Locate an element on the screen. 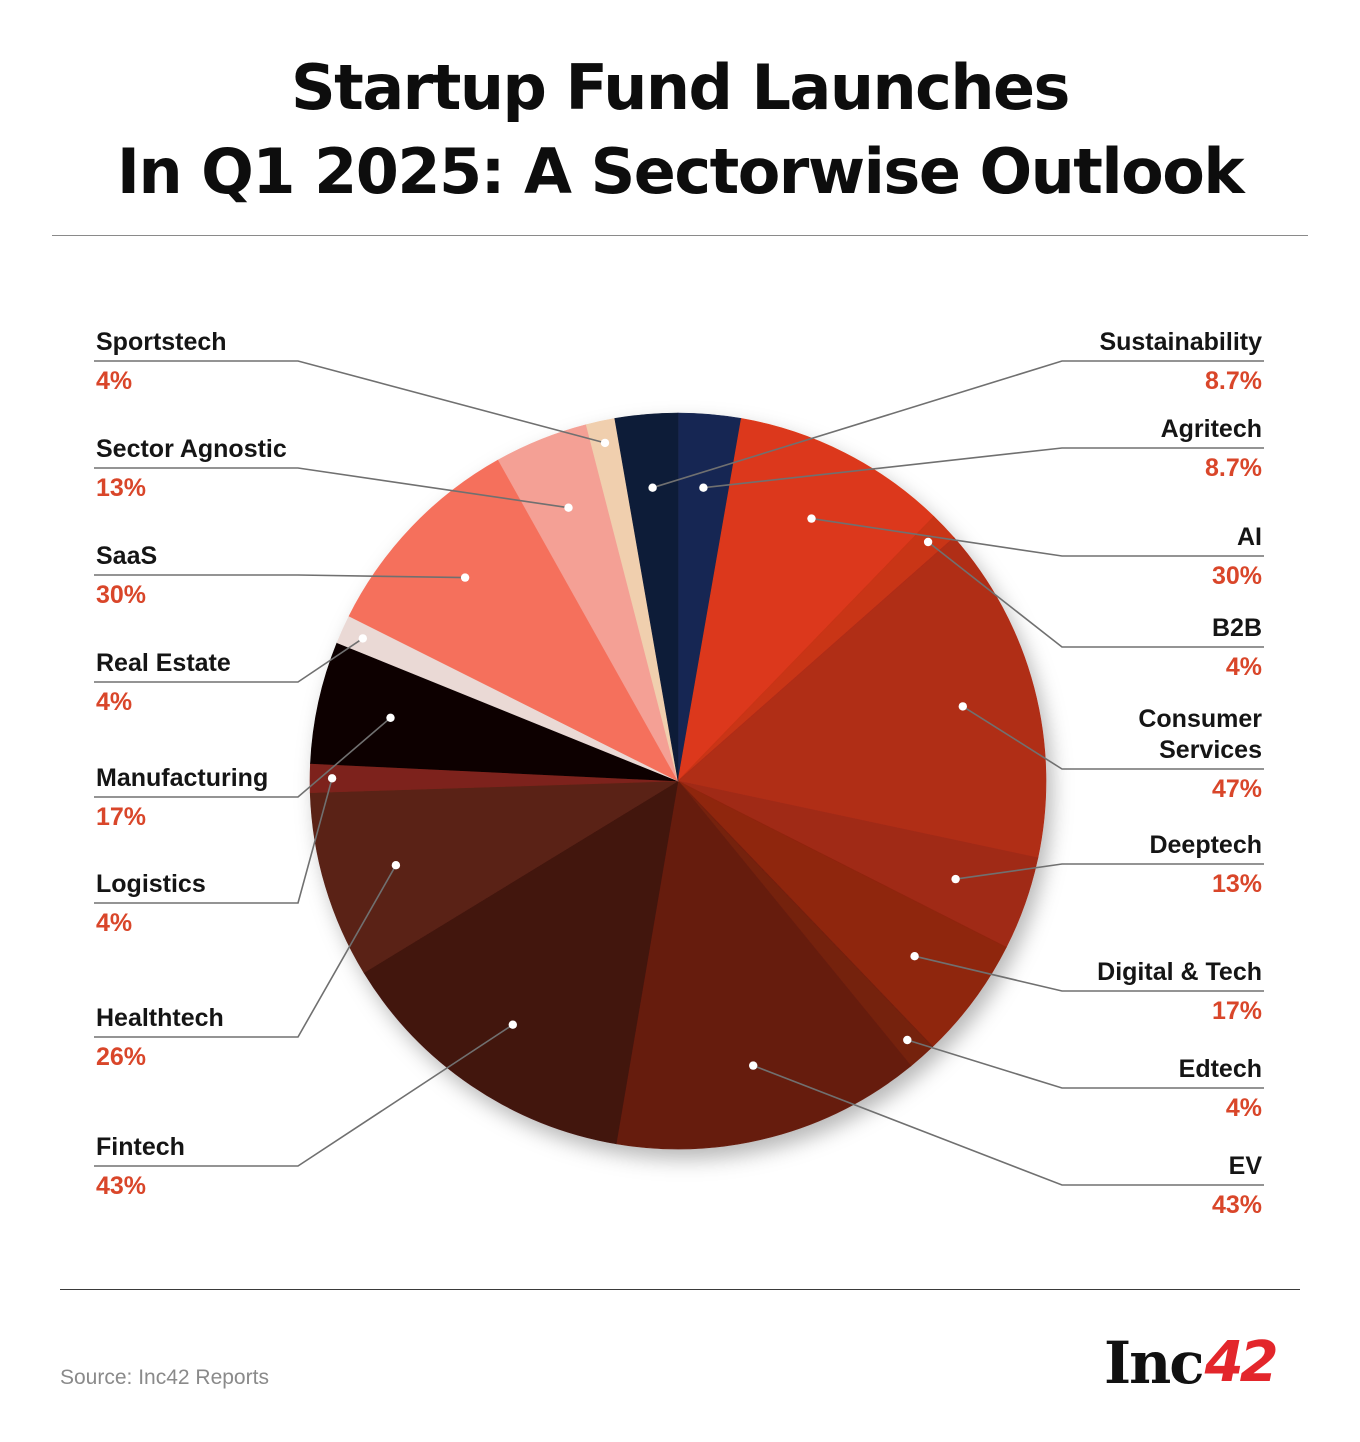 The height and width of the screenshot is (1442, 1360). slice-marker-real-estate is located at coordinates (362, 638).